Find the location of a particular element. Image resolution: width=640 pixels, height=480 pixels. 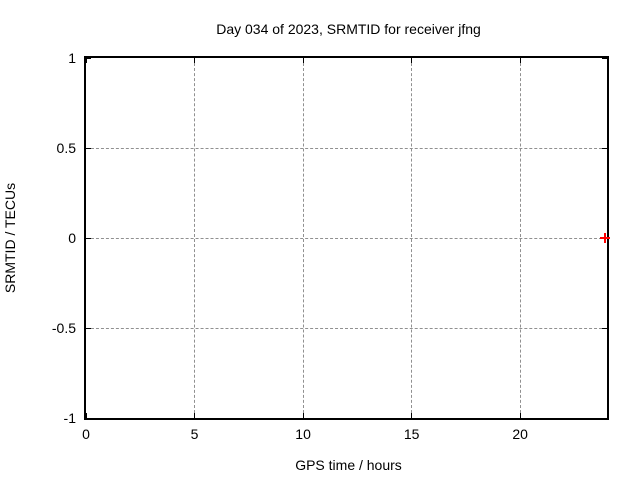

y-tick-label: 0 is located at coordinates (72, 238).